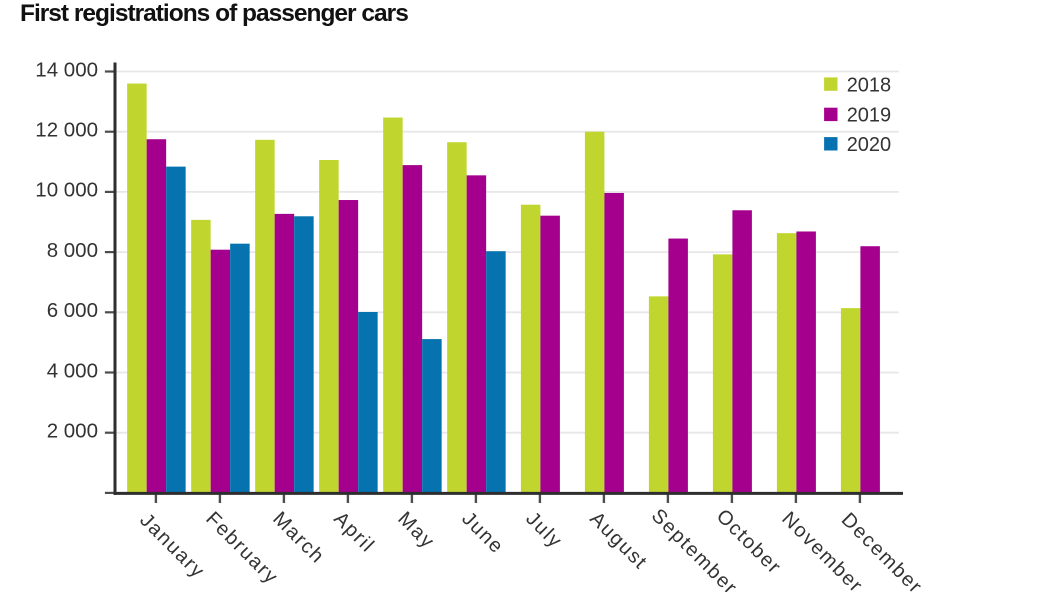 This screenshot has width=1052, height=592. I want to click on svg-text: March, so click(298, 538).